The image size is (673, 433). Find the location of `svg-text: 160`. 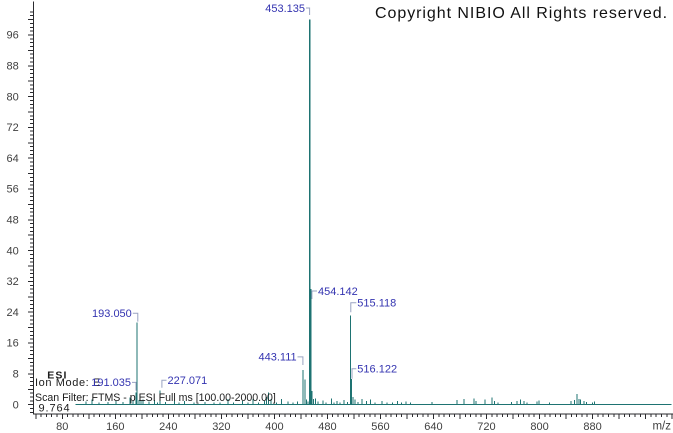

svg-text: 160 is located at coordinates (115, 427).